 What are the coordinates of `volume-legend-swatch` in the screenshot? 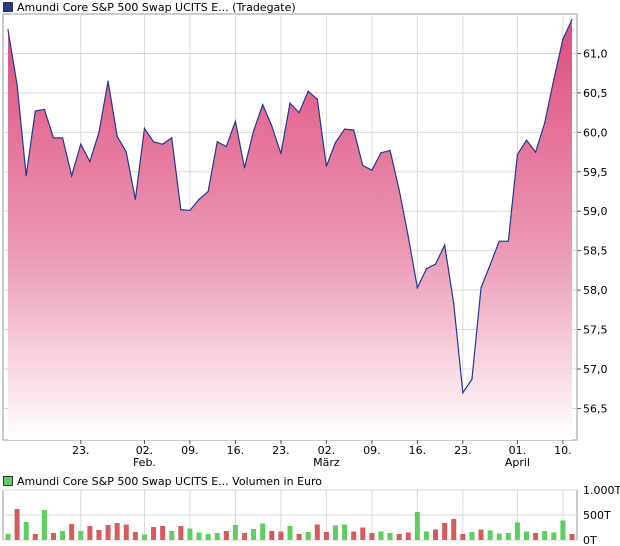 It's located at (8, 481).